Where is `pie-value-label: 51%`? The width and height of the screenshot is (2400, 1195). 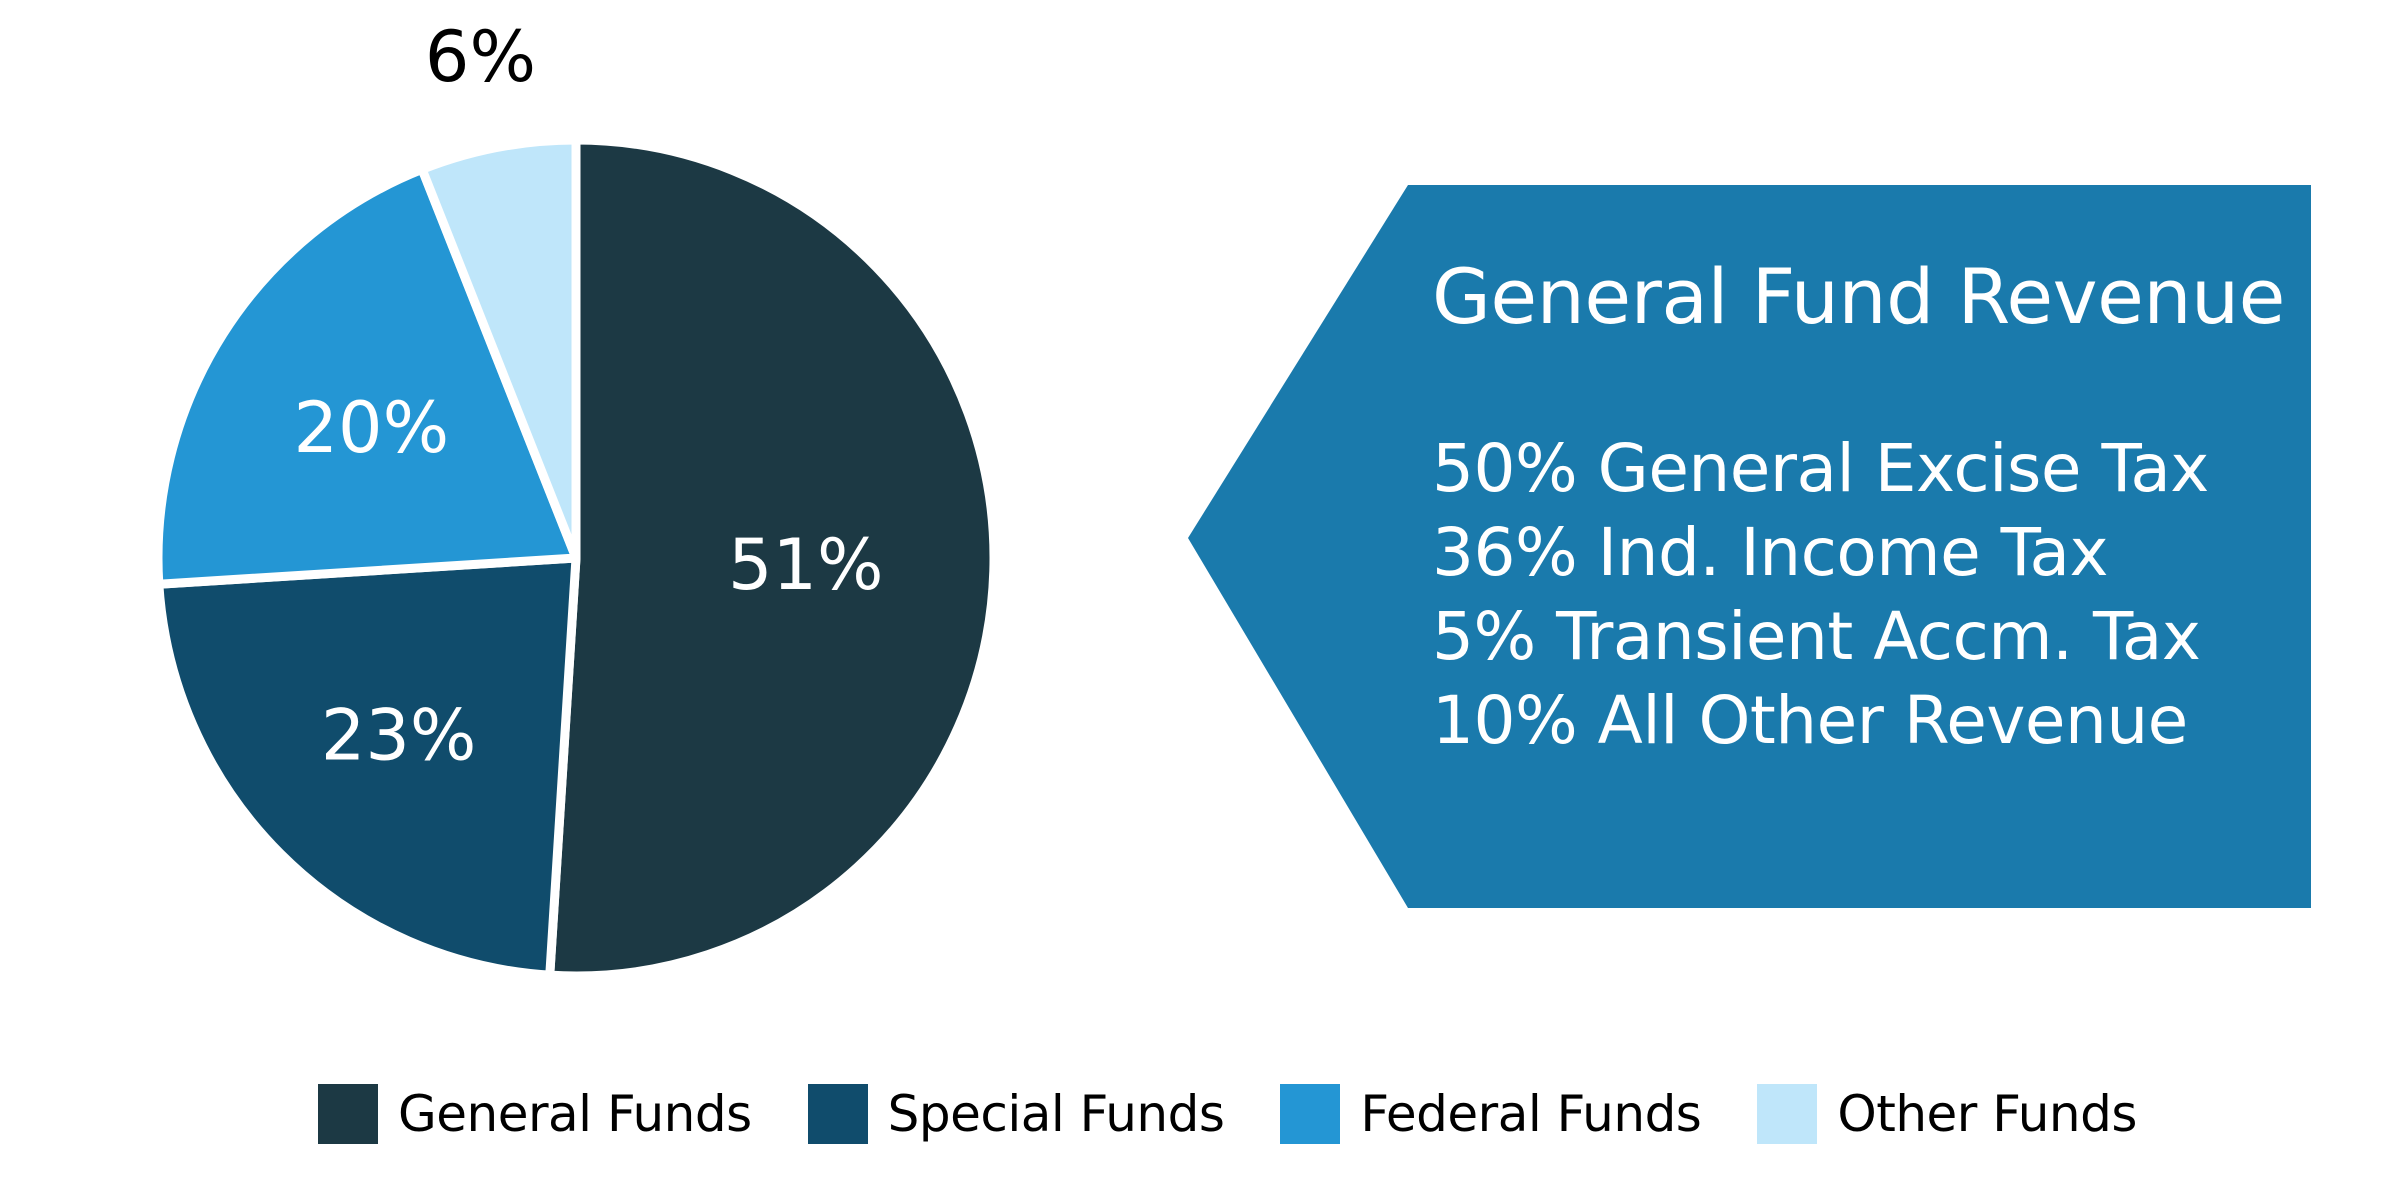 pie-value-label: 51% is located at coordinates (806, 565).